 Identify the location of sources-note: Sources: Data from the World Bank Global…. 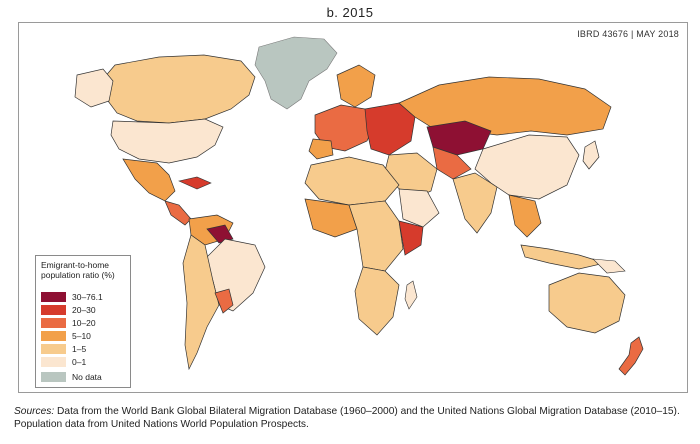
(354, 418).